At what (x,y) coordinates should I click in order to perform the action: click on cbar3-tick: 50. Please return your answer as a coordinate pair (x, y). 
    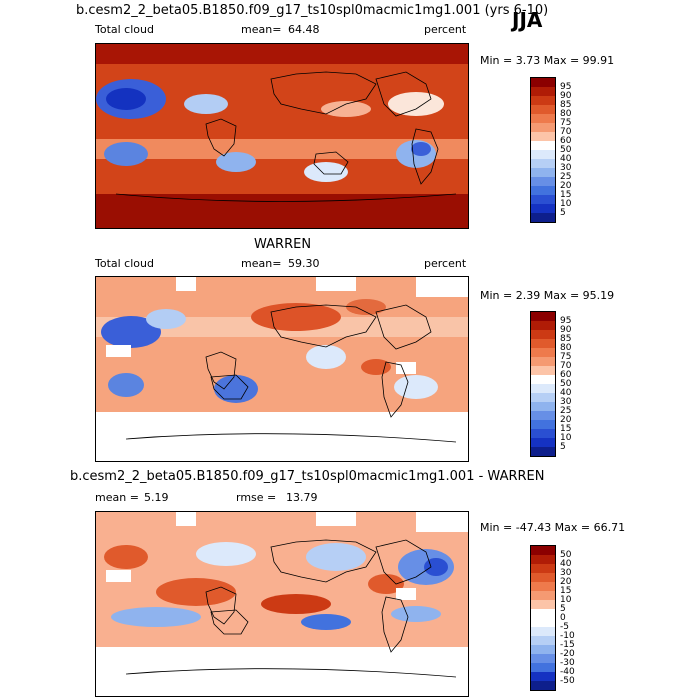
    Looking at the image, I should click on (566, 555).